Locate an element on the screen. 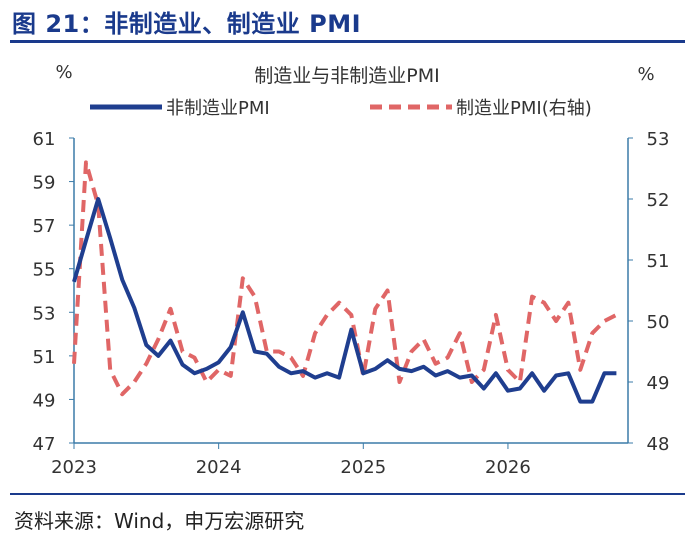  x-tick-label: 2023 is located at coordinates (74, 467).